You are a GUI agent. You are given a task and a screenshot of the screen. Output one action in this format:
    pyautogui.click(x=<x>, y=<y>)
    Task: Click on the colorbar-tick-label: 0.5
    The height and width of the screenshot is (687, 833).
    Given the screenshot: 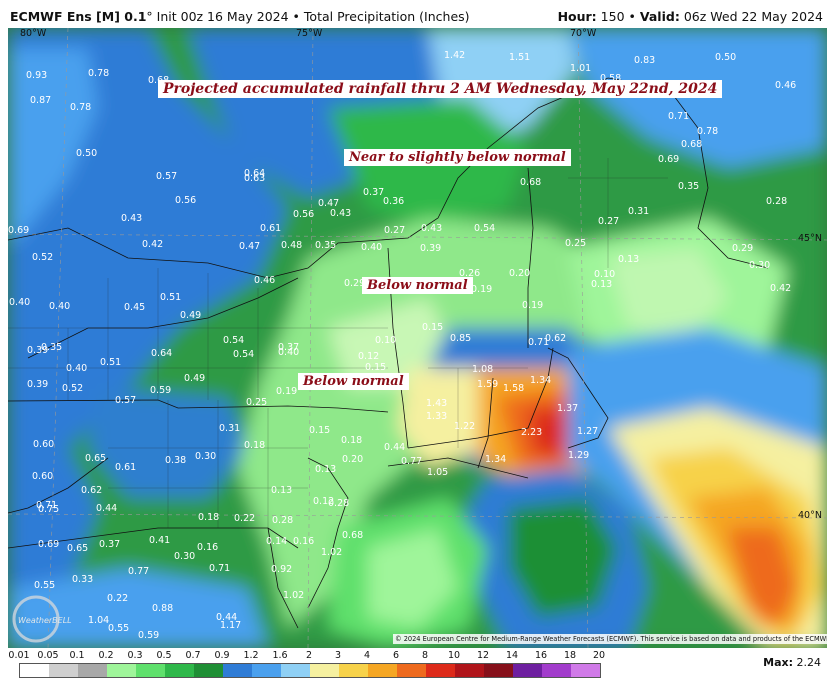 What is the action you would take?
    pyautogui.click(x=164, y=655)
    